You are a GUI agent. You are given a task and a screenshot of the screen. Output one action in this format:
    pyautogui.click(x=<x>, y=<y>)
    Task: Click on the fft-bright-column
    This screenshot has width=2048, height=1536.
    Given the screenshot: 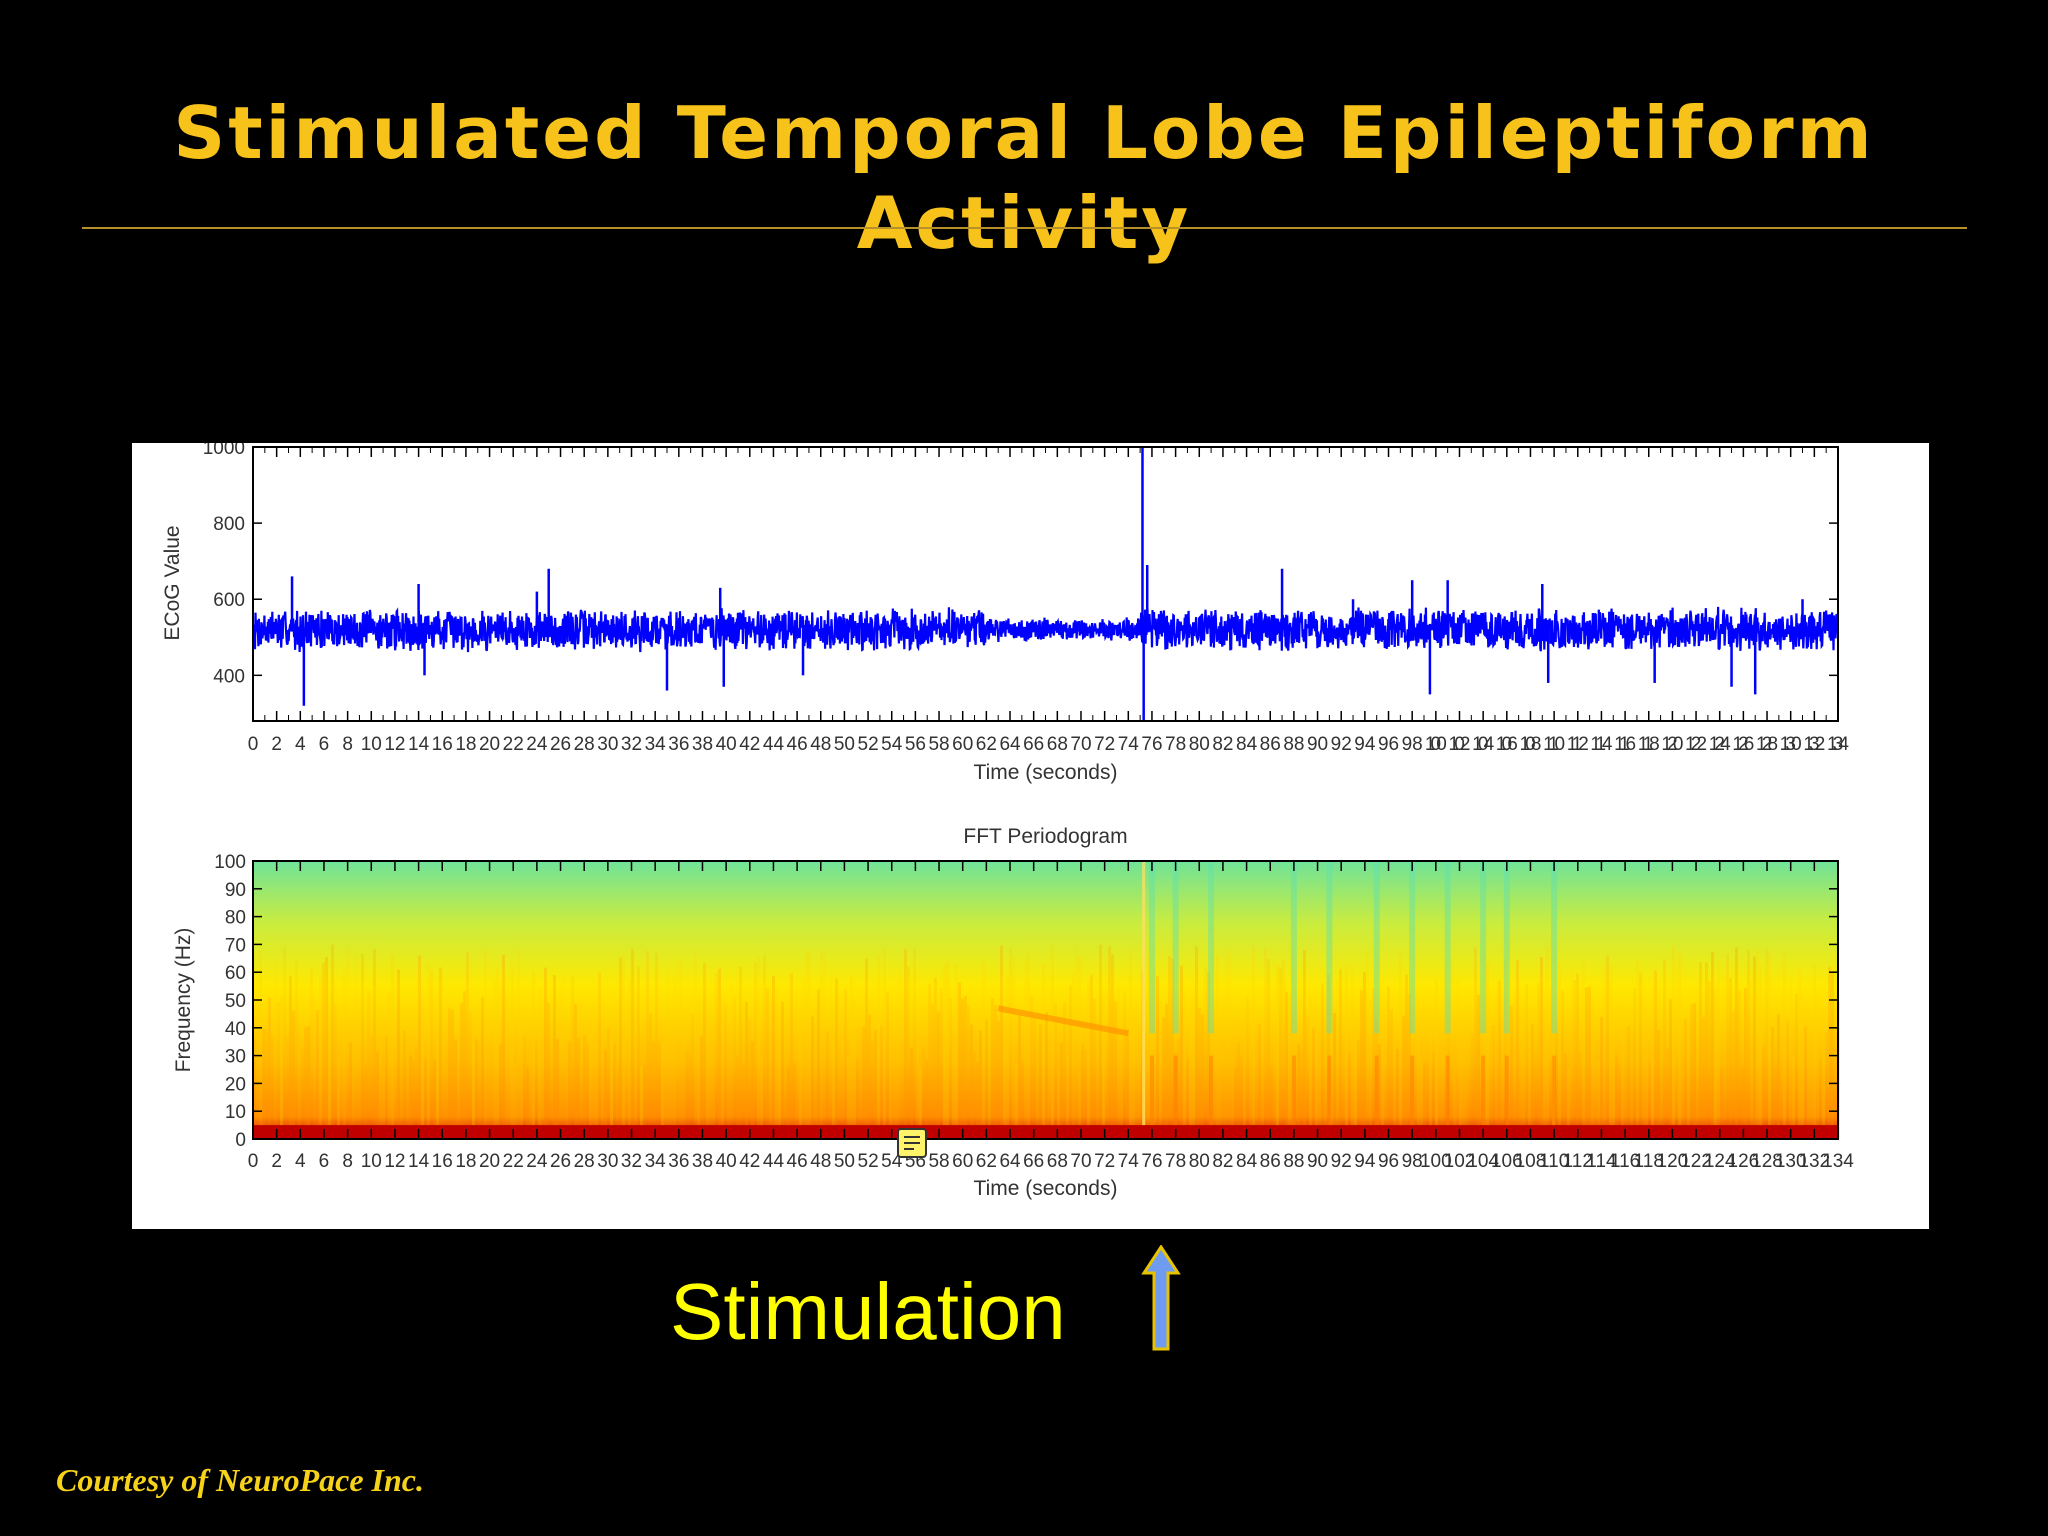 What is the action you would take?
    pyautogui.click(x=1483, y=947)
    